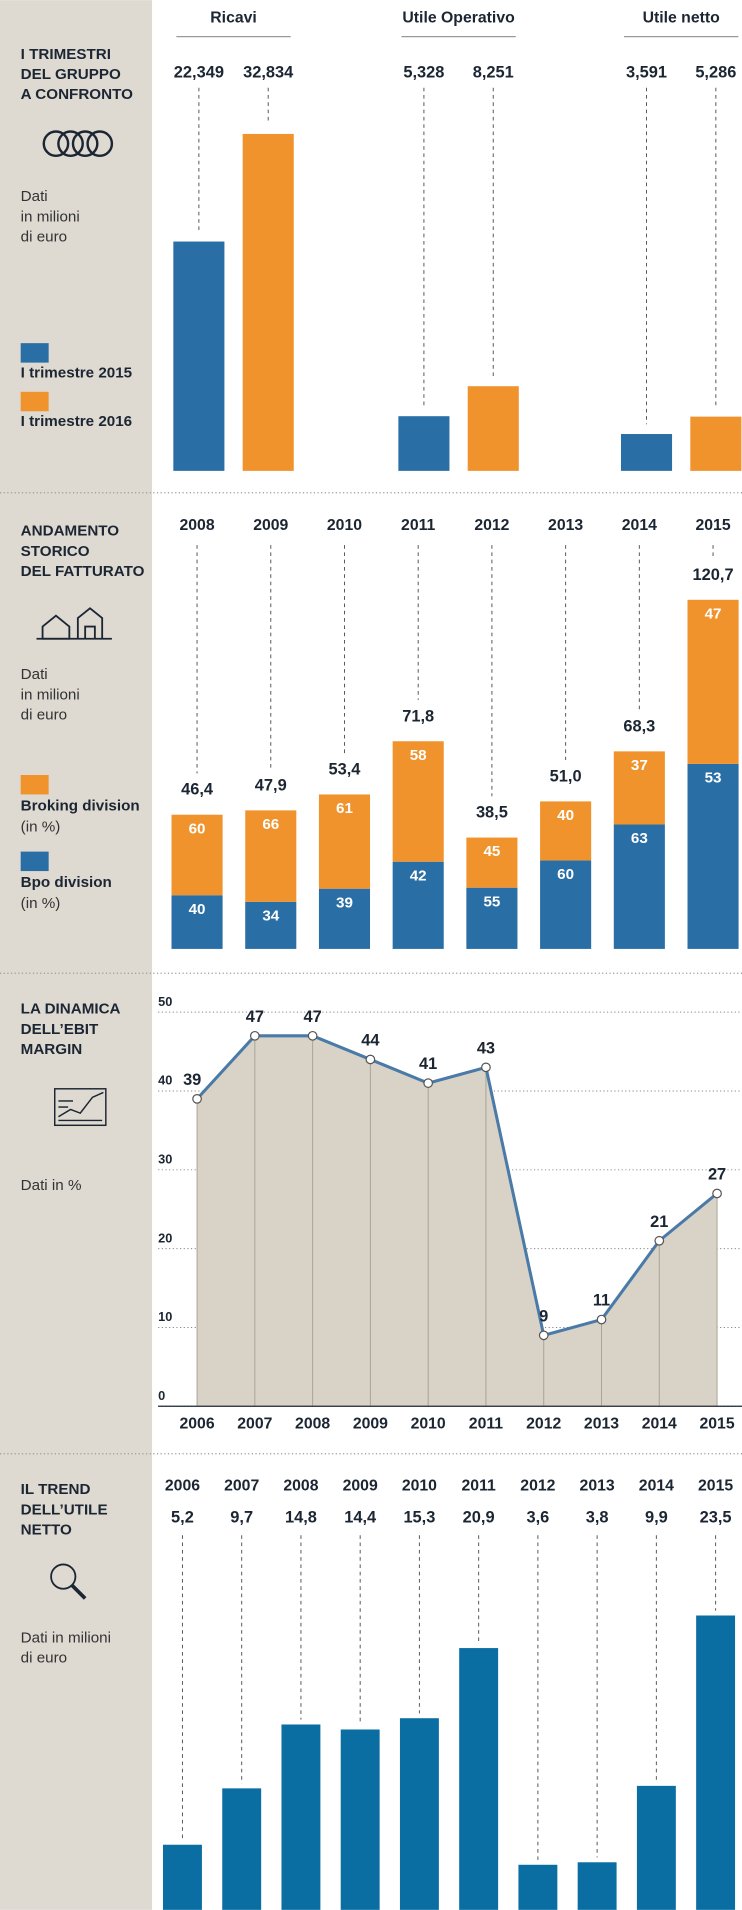 The width and height of the screenshot is (742, 1910). What do you see at coordinates (370, 1424) in the screenshot?
I see `x-tick-label: 2009` at bounding box center [370, 1424].